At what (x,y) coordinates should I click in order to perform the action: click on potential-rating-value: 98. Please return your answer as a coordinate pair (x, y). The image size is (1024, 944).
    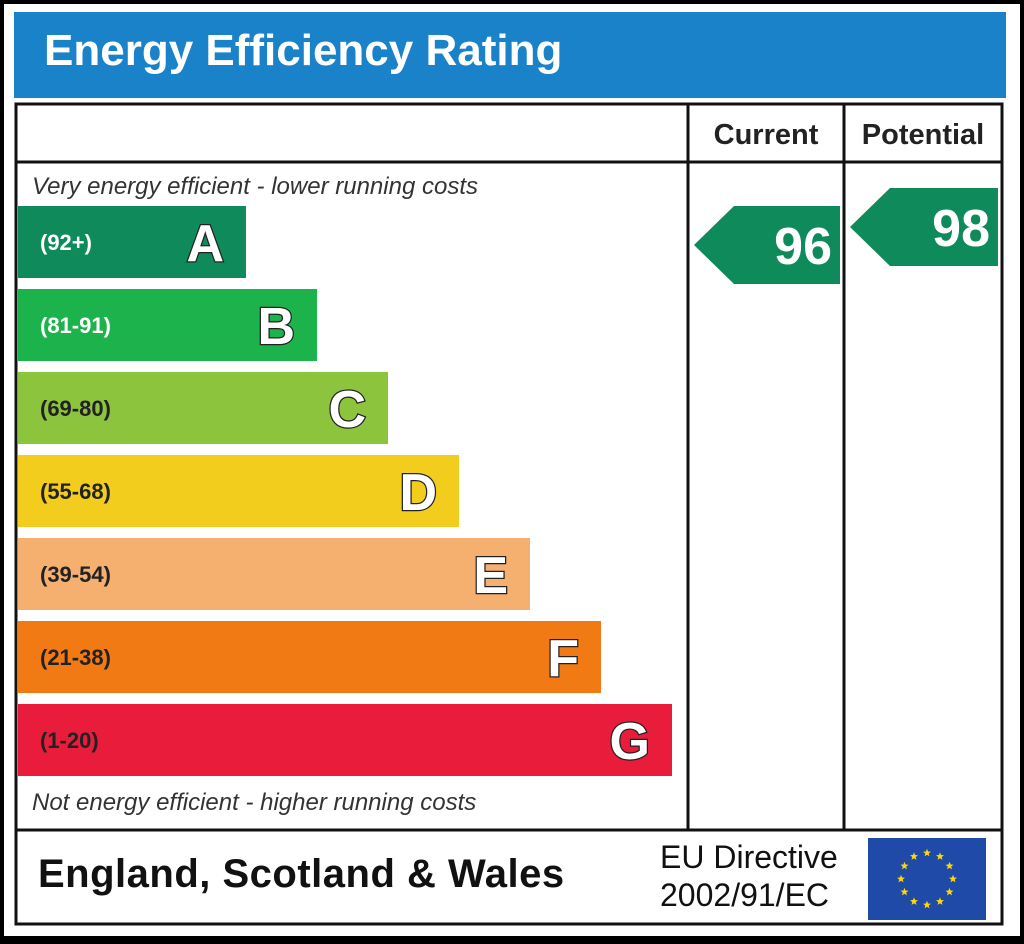
    Looking at the image, I should click on (961, 229).